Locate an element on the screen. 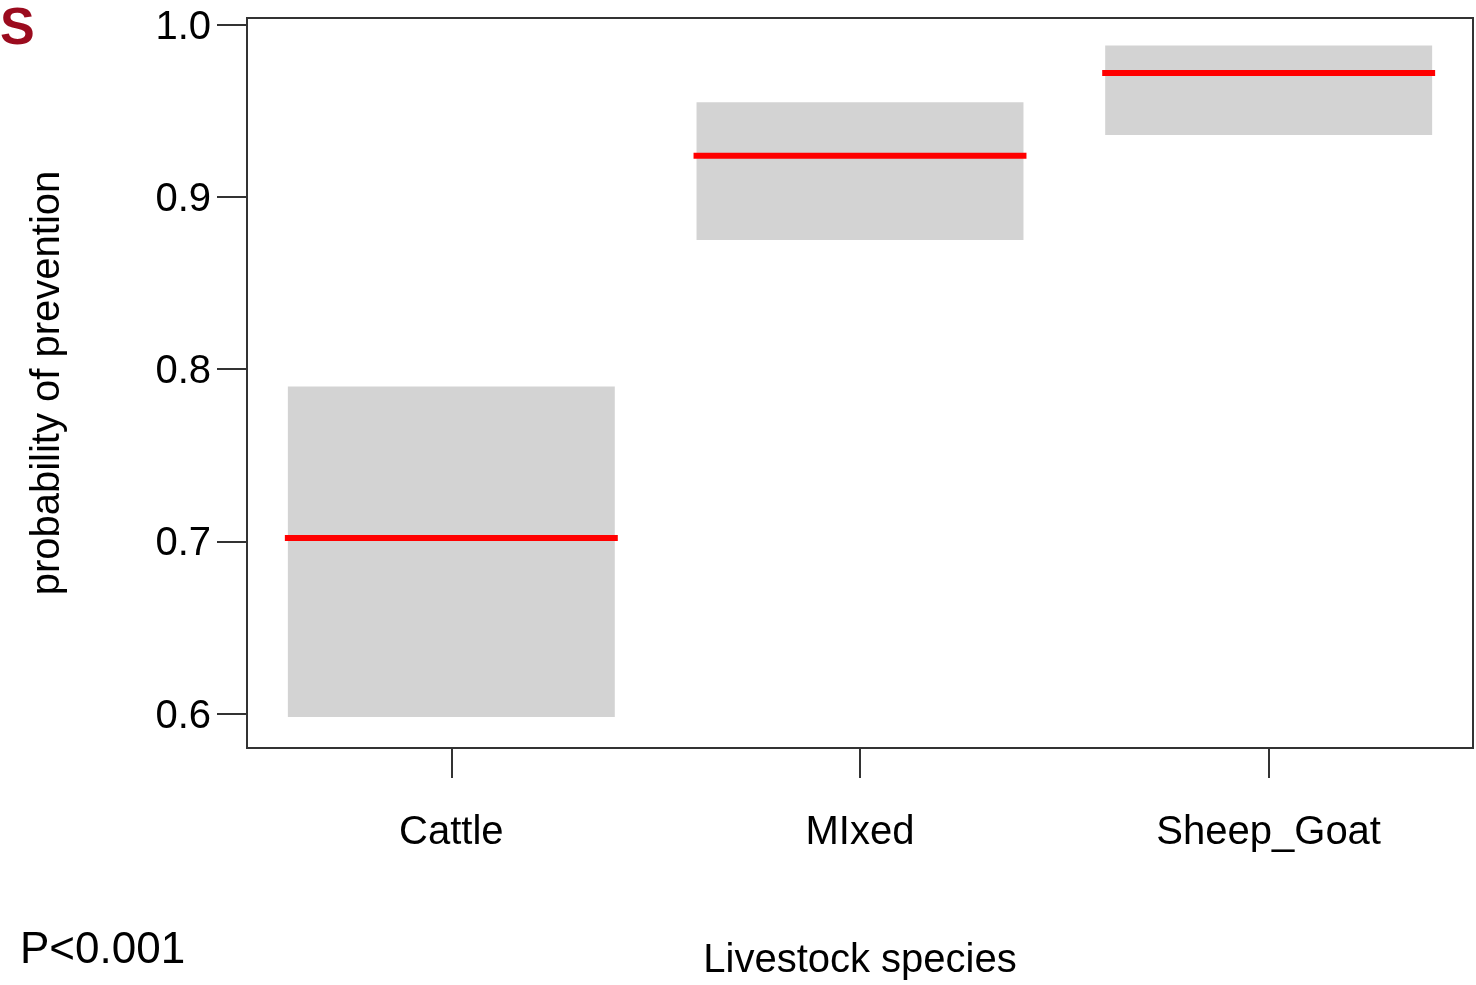 The width and height of the screenshot is (1476, 985). y-axis-title: probability of prevention is located at coordinates (45, 383).